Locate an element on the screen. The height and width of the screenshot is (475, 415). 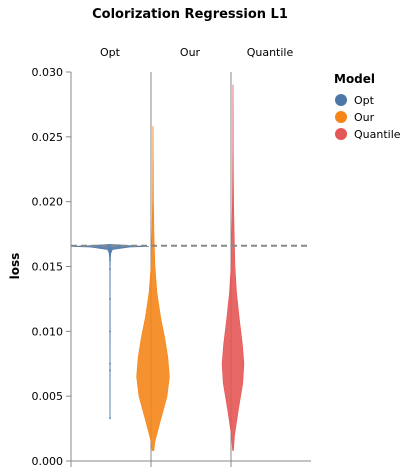
legend-swatch-opt is located at coordinates (341, 100).